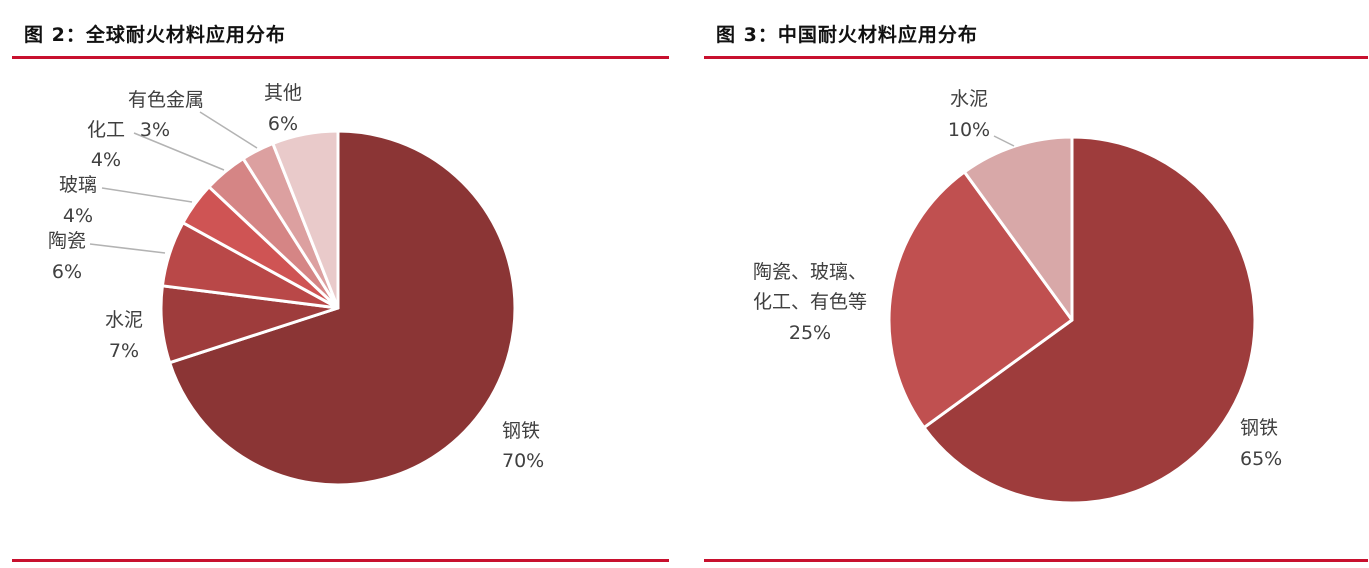 Image resolution: width=1369 pixels, height=568 pixels. What do you see at coordinates (67, 241) in the screenshot?
I see `label-ceramics: 陶瓷` at bounding box center [67, 241].